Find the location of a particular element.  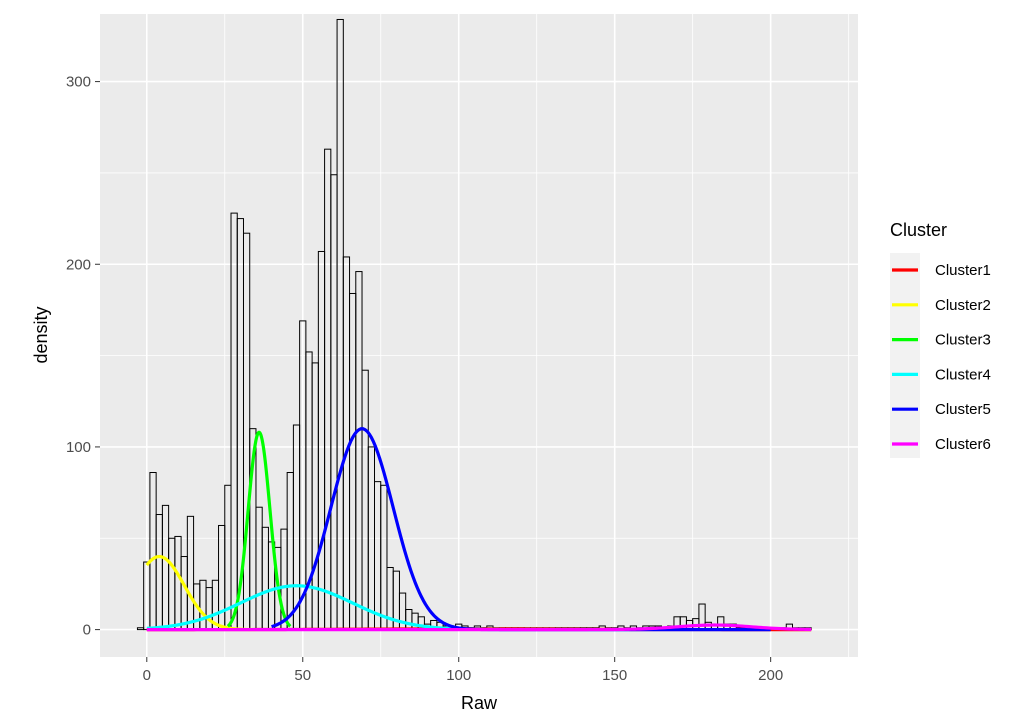

x-axis-title: Raw is located at coordinates (479, 703).